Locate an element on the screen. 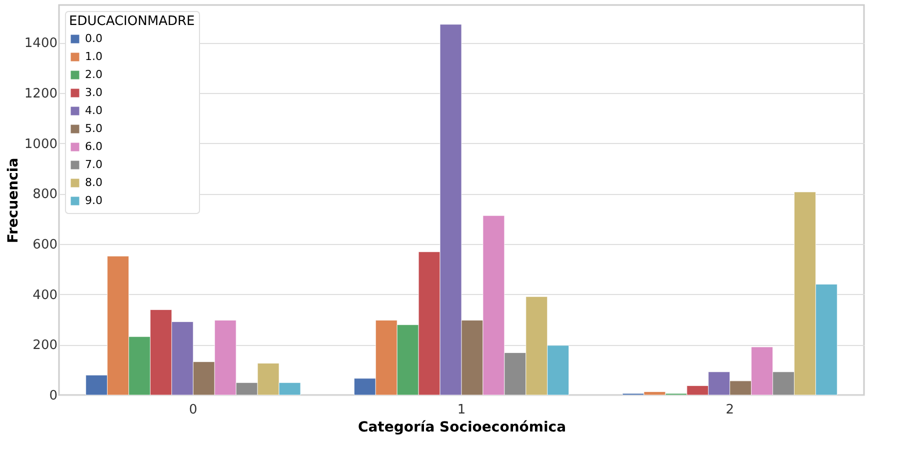 The image size is (904, 458). legend-label: 2.0 is located at coordinates (93, 74).